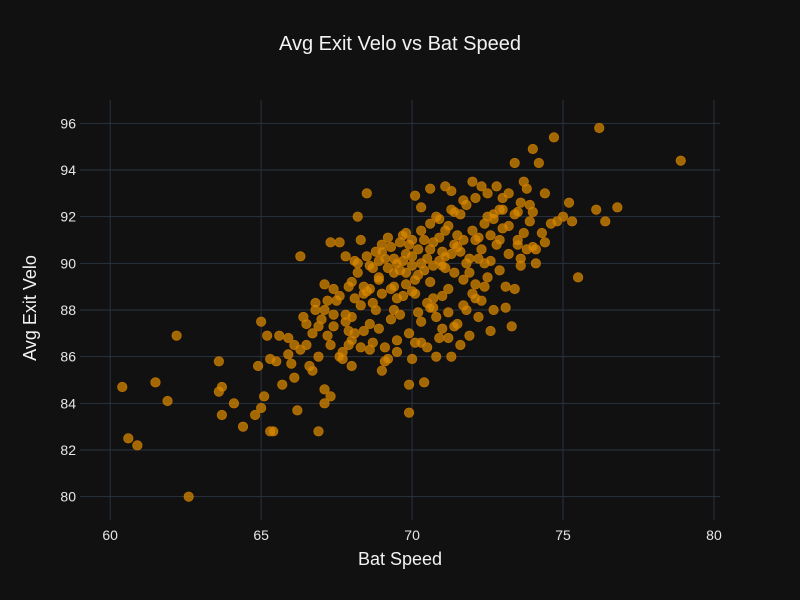 Image resolution: width=800 pixels, height=600 pixels. I want to click on y-axis-title: Avg Exit Velo, so click(30, 308).